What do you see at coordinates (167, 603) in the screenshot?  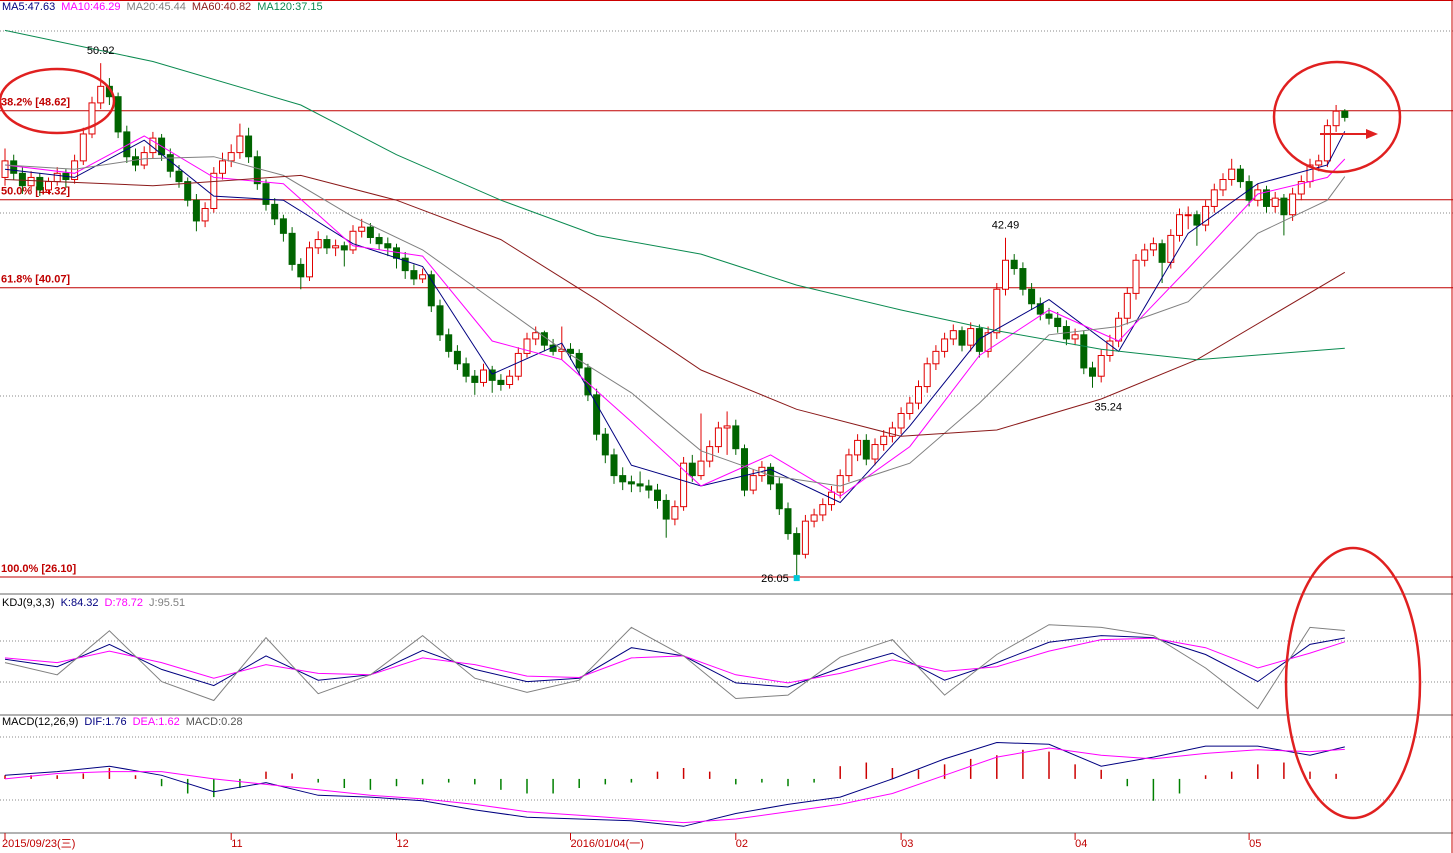 I see `legend-entry: J:95.51` at bounding box center [167, 603].